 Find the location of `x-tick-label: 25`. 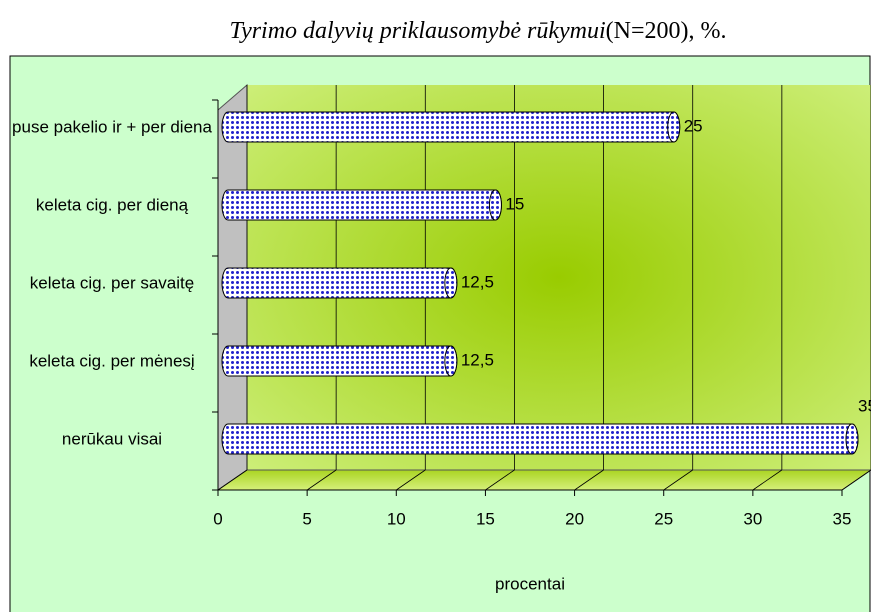

x-tick-label: 25 is located at coordinates (663, 518).